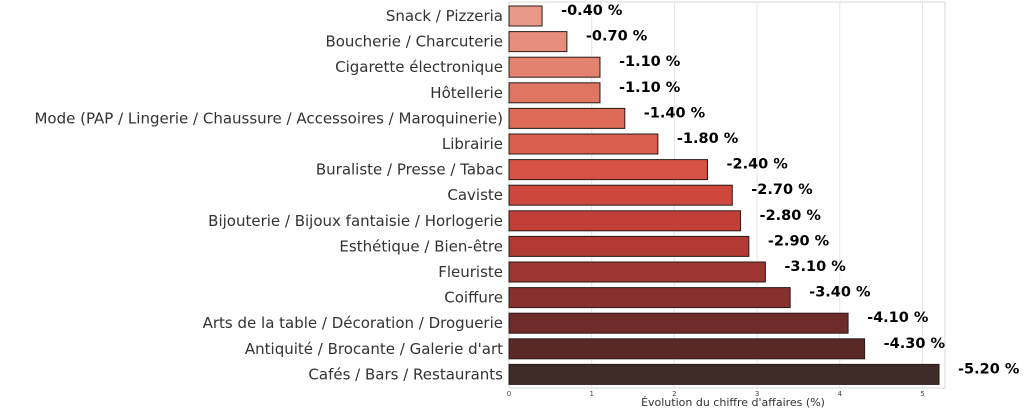 This screenshot has height=408, width=1024. Describe the element at coordinates (466, 93) in the screenshot. I see `category-label: Hôtellerie` at that location.